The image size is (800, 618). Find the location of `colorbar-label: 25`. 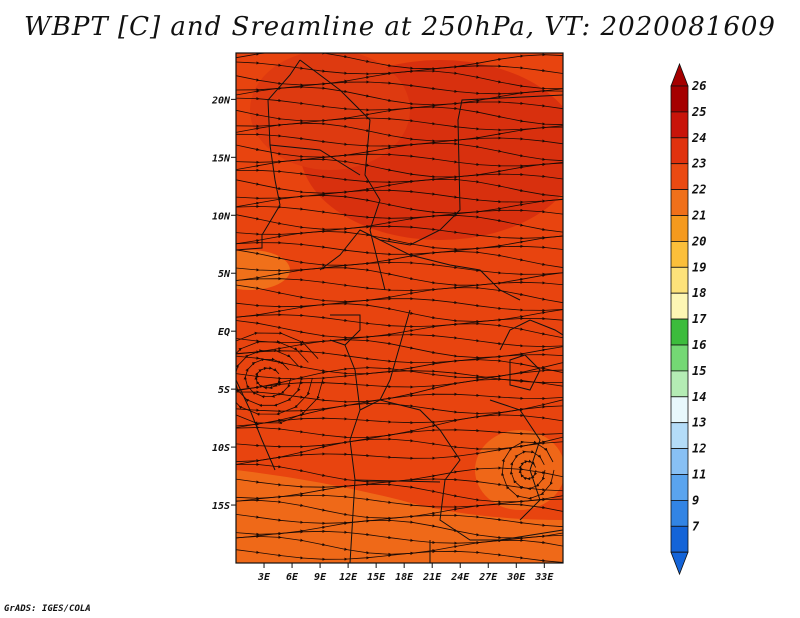

colorbar-label: 25 is located at coordinates (698, 112).